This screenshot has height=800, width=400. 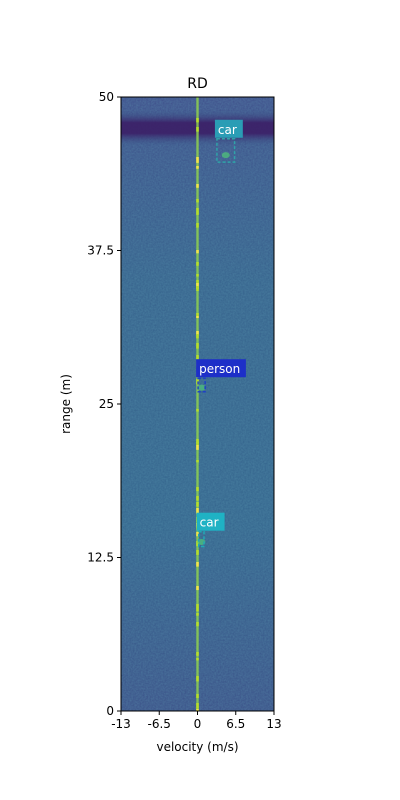 I want to click on y-axis-label: range (m), so click(x=66, y=404).